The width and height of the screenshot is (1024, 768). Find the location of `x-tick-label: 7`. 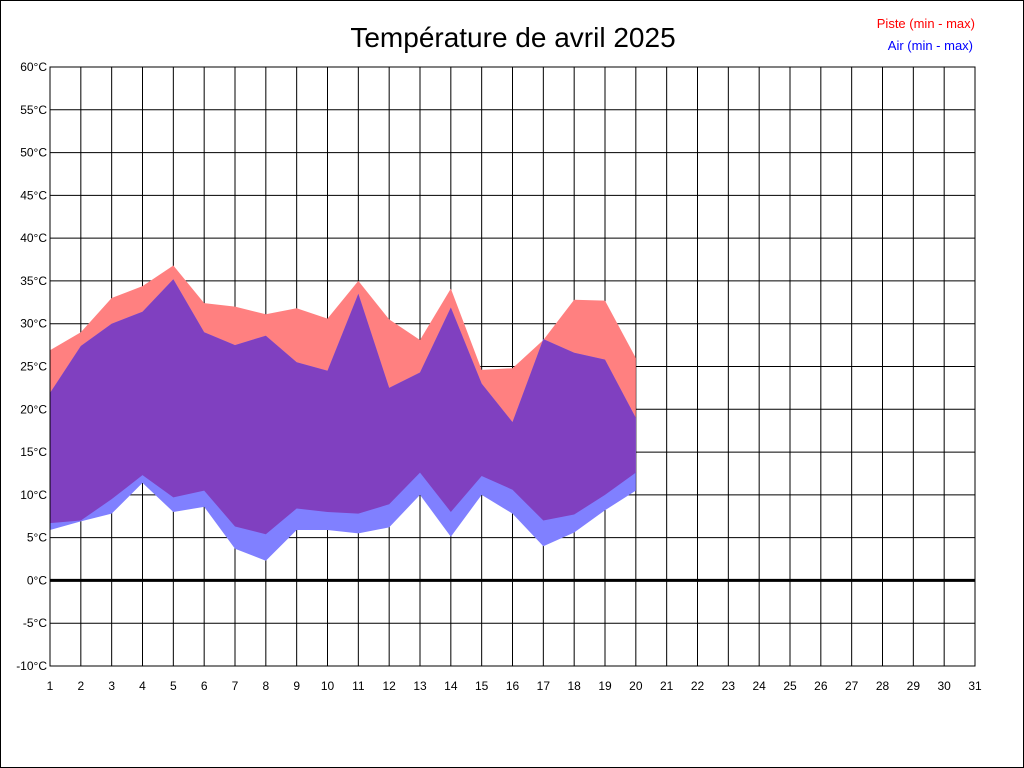

x-tick-label: 7 is located at coordinates (235, 686).